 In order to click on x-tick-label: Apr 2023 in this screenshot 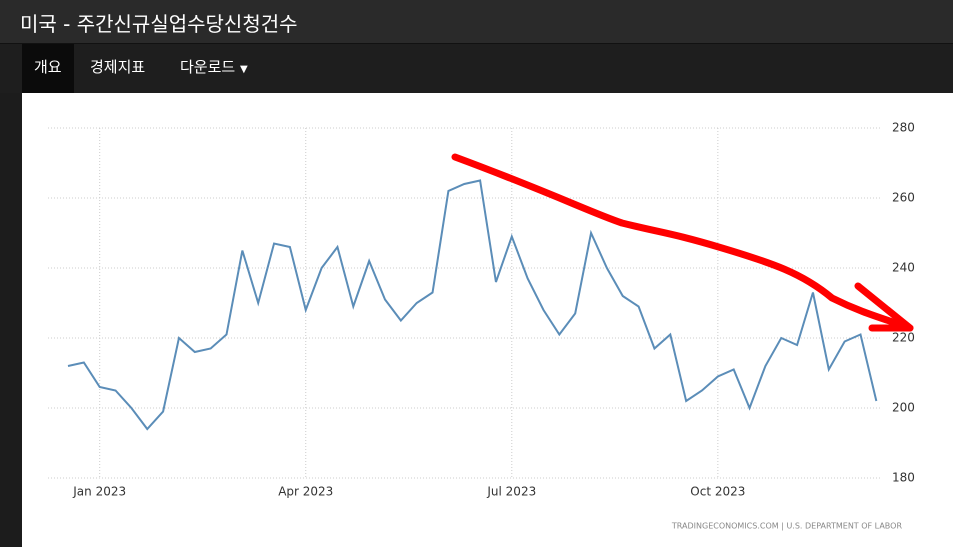, I will do `click(305, 492)`.